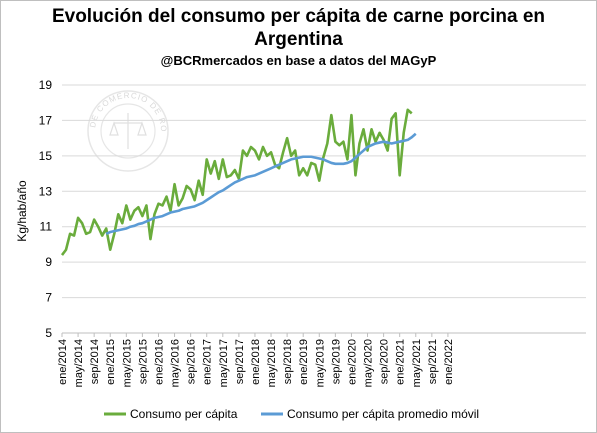 The image size is (597, 433). What do you see at coordinates (192, 361) in the screenshot?
I see `x-tick-label: sep/2016` at bounding box center [192, 361].